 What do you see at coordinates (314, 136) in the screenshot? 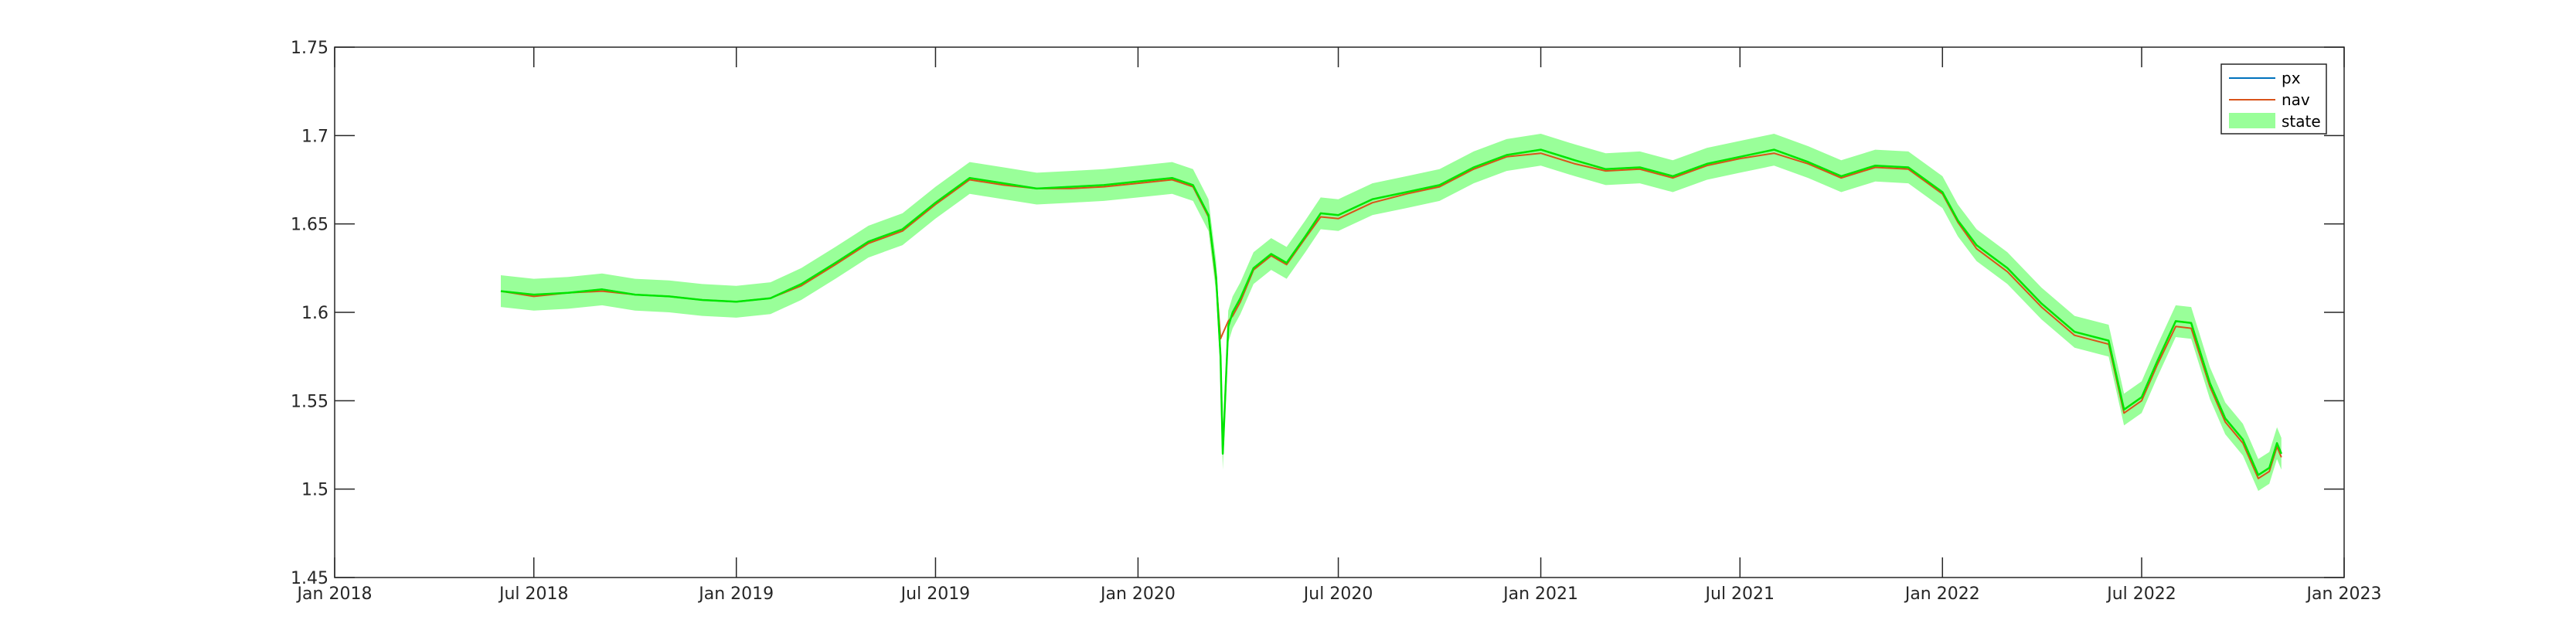
I see `y-tick-label: 1.7` at bounding box center [314, 136].